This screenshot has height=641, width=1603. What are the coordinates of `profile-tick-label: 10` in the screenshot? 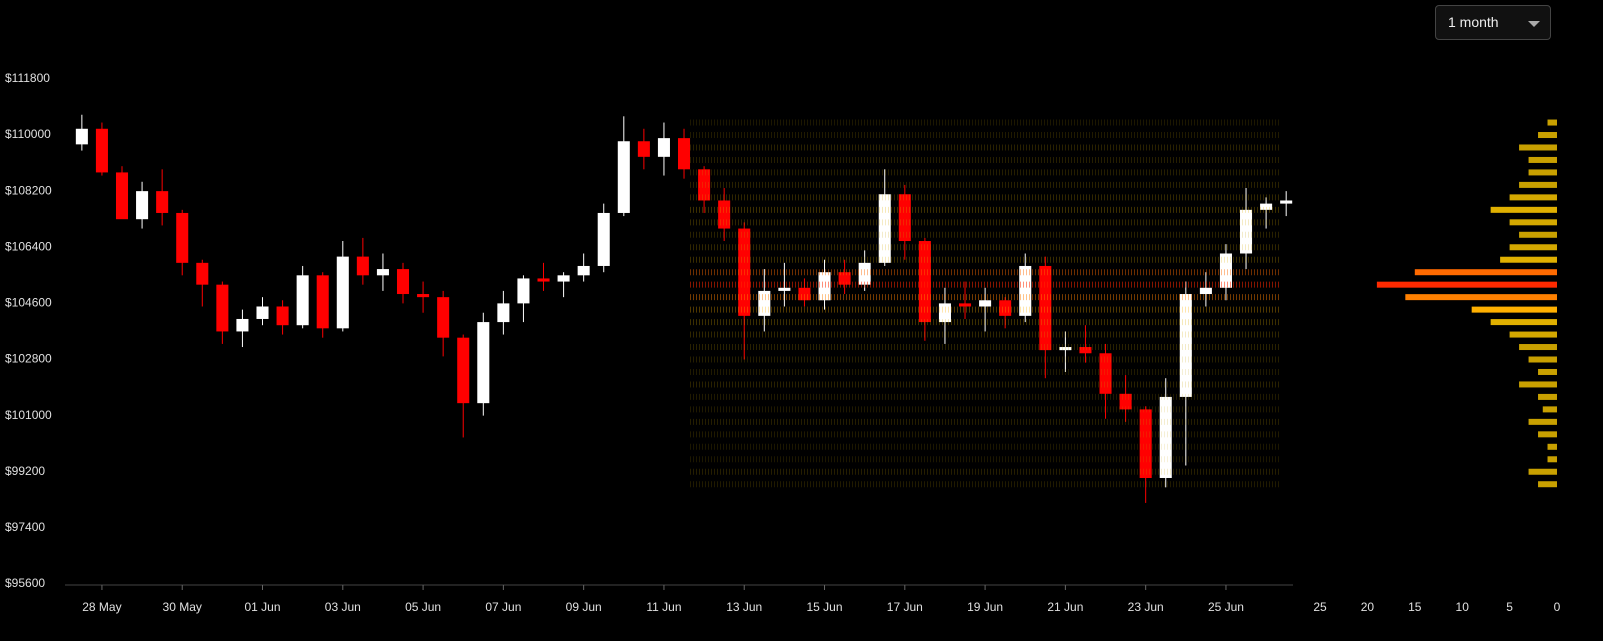 It's located at (1463, 607).